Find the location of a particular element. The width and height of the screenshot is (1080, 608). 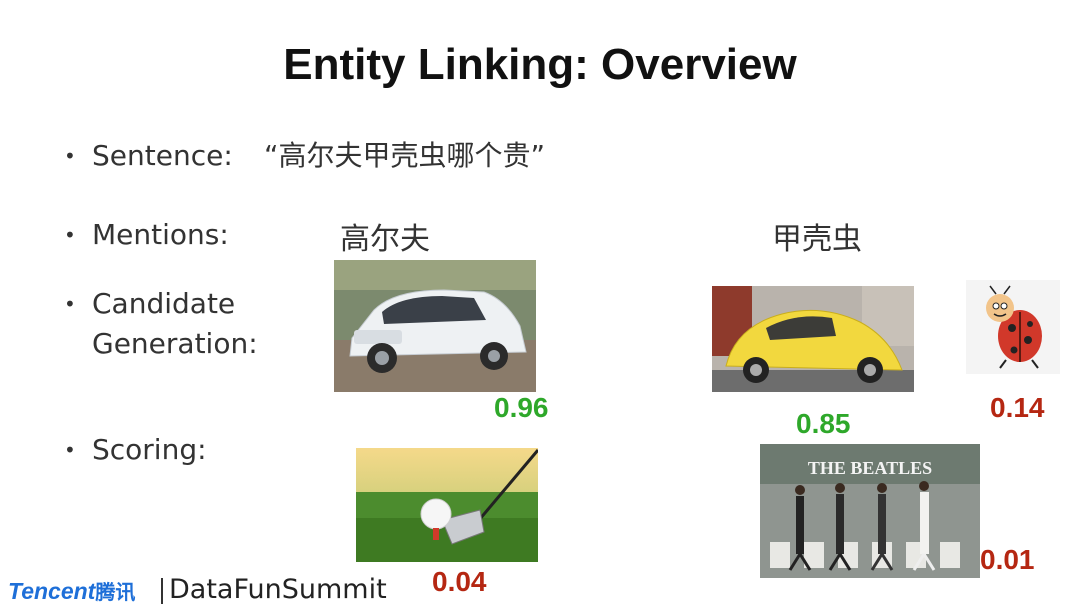

datafun-summit-label: DataFunSummit is located at coordinates (278, 589).